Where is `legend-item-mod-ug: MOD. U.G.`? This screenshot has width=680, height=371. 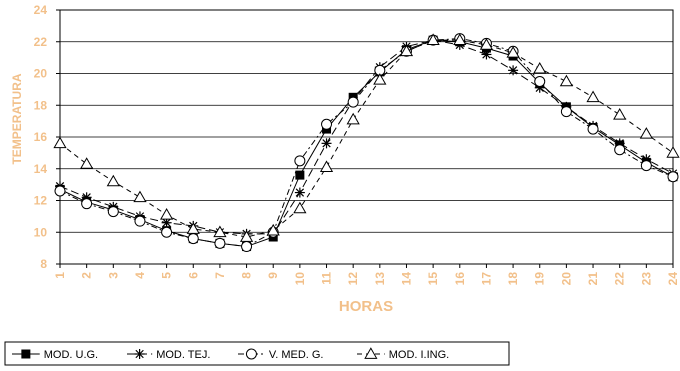 legend-item-mod-ug: MOD. U.G. is located at coordinates (55, 355).